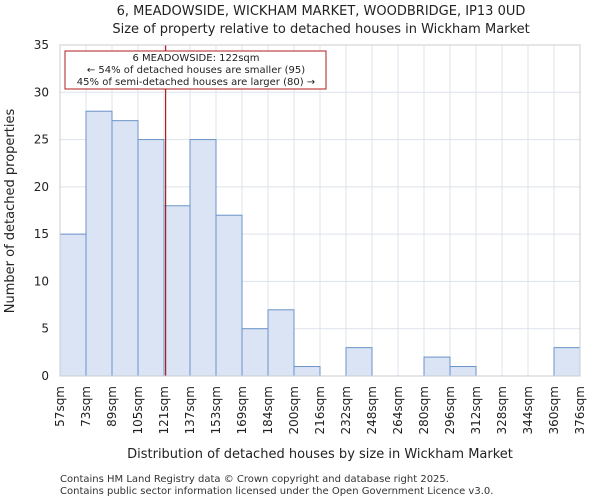  What do you see at coordinates (41, 140) in the screenshot?
I see `y-tick-label: 25` at bounding box center [41, 140].